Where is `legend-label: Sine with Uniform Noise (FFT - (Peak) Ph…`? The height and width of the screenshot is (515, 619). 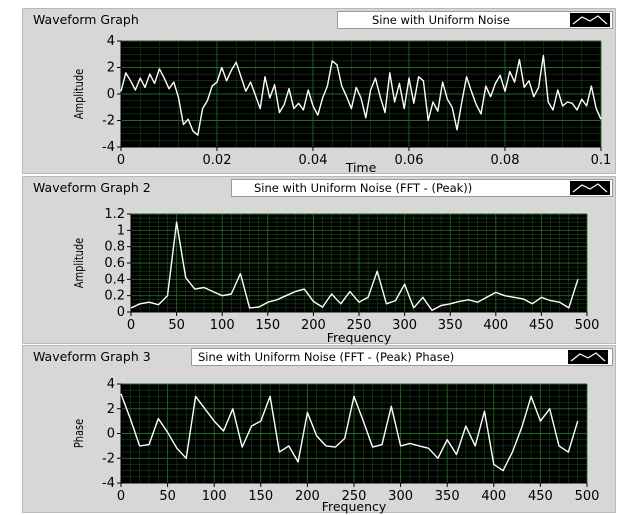 legend-label: Sine with Uniform Noise (FFT - (Peak) Ph… is located at coordinates (326, 357).